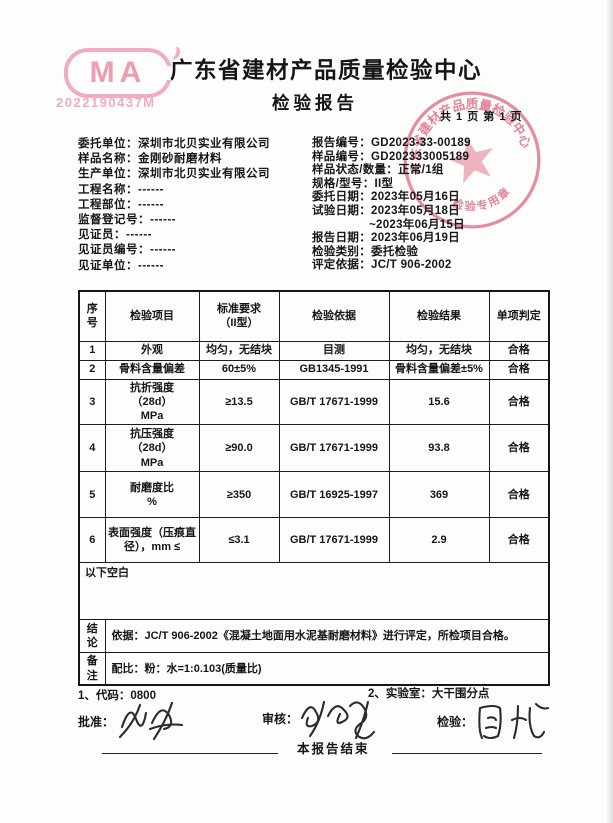  Describe the element at coordinates (415, 197) in the screenshot. I see `info-value: 2023年05月16日` at that location.